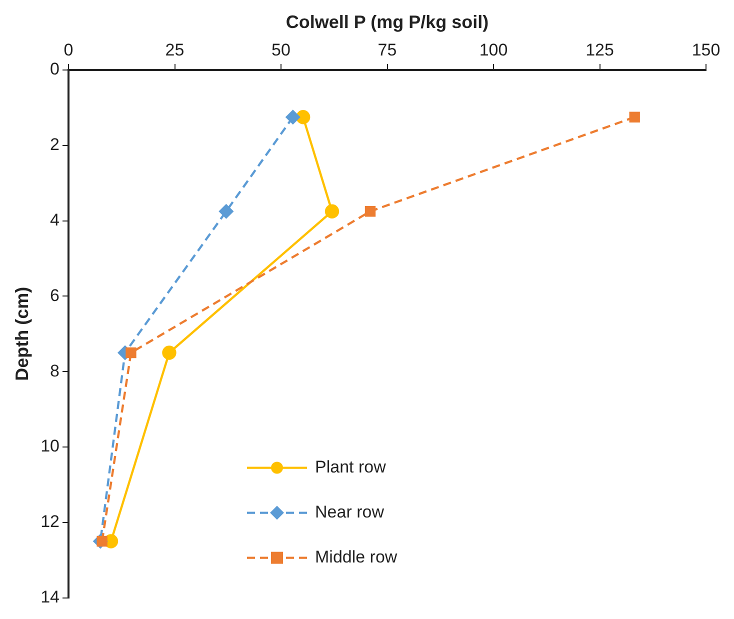 The width and height of the screenshot is (734, 619). What do you see at coordinates (50, 522) in the screenshot?
I see `y-tick-label: 12` at bounding box center [50, 522].